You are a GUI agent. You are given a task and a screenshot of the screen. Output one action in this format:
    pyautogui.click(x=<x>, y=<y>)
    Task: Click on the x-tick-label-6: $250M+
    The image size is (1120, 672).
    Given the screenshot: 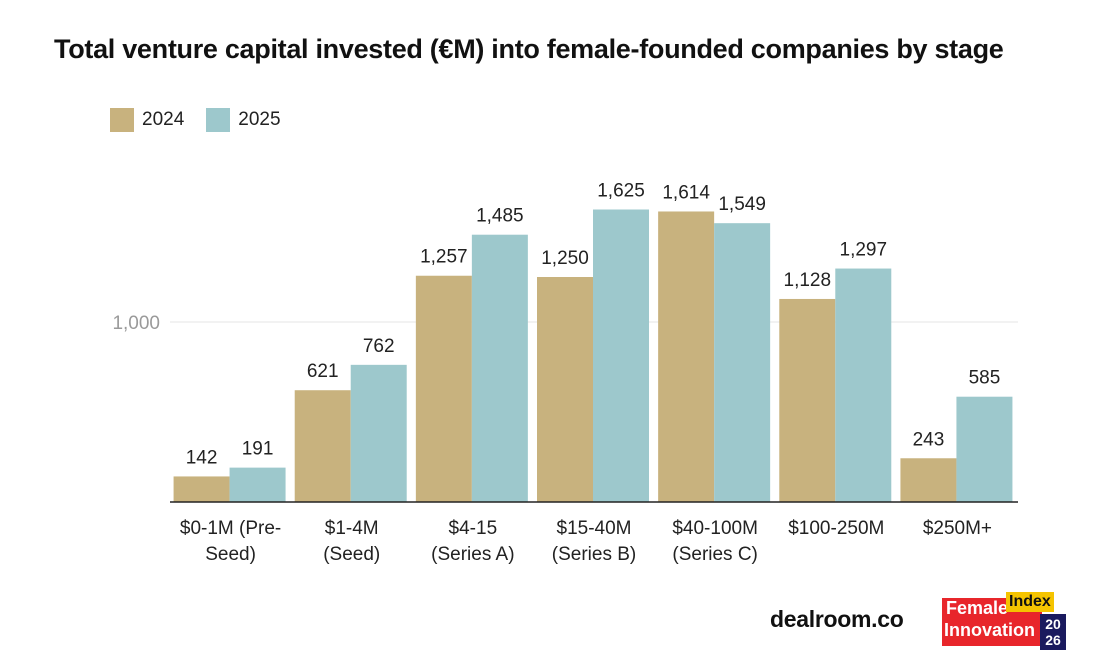 What is the action you would take?
    pyautogui.click(x=957, y=528)
    